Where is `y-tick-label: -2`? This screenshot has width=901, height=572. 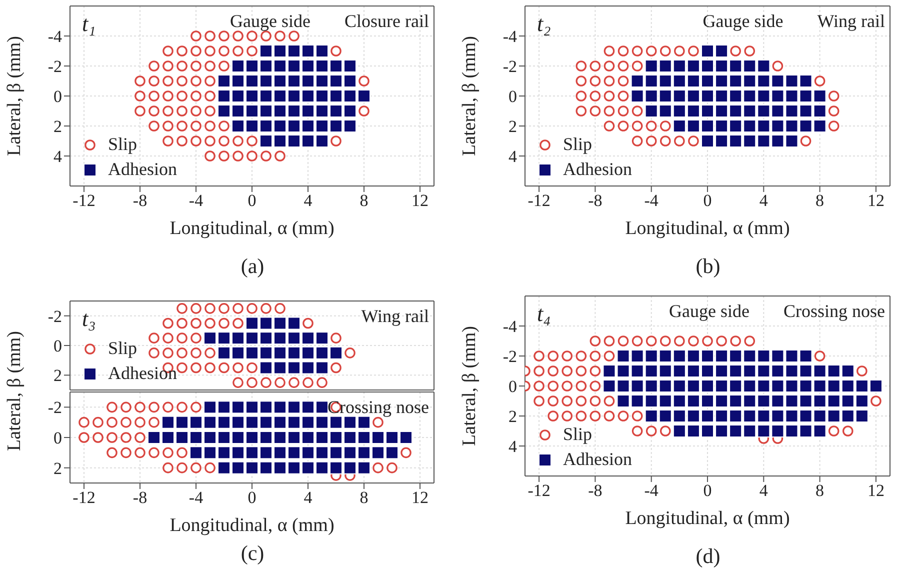
y-tick-label: -2 is located at coordinates (509, 66).